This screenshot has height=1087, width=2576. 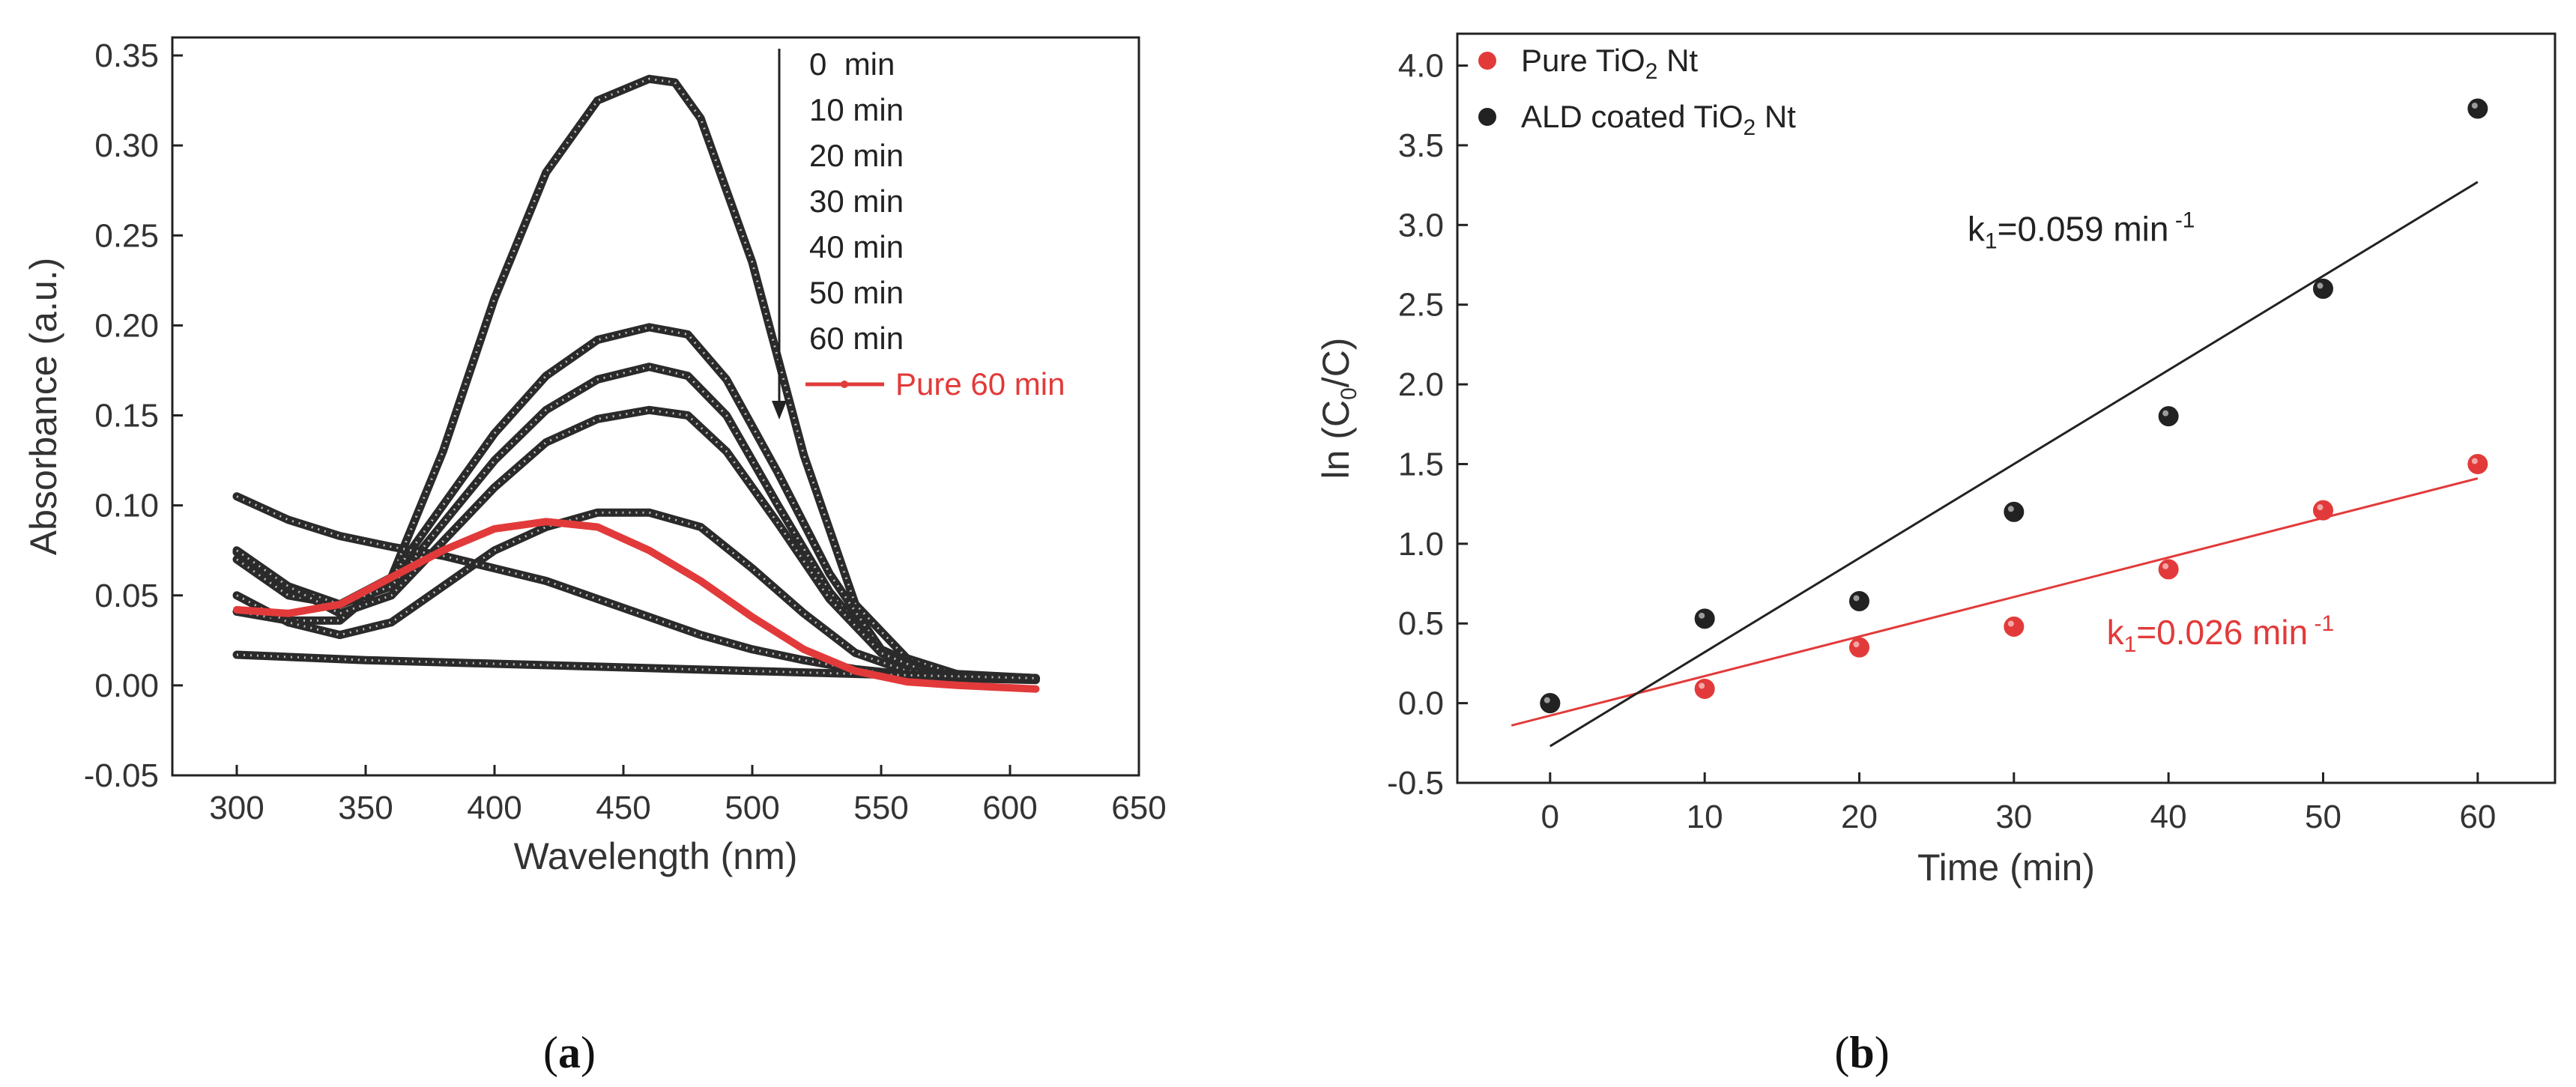 I want to click on legend-label: 30 min, so click(x=856, y=201).